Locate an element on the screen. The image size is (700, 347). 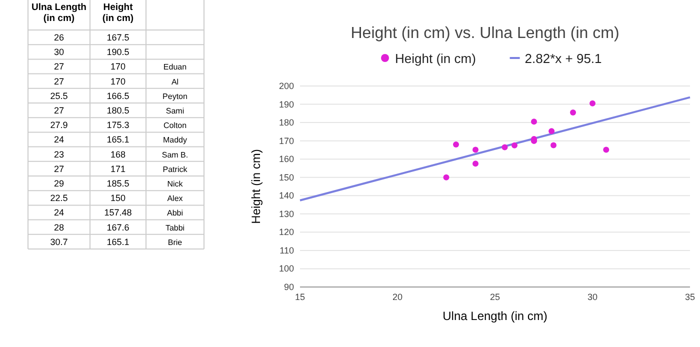
category-label: Ulna Length (in cm) is located at coordinates (59, 13).